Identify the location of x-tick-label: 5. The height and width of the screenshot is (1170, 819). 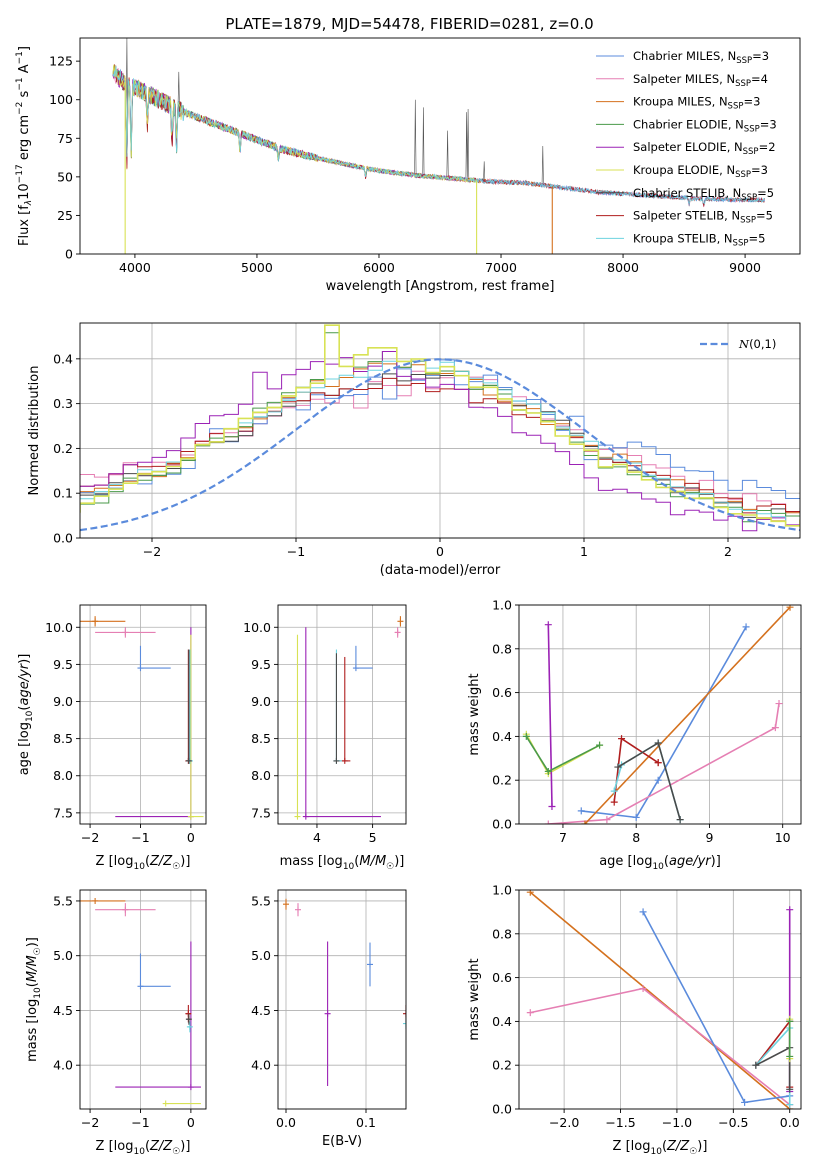
(373, 837).